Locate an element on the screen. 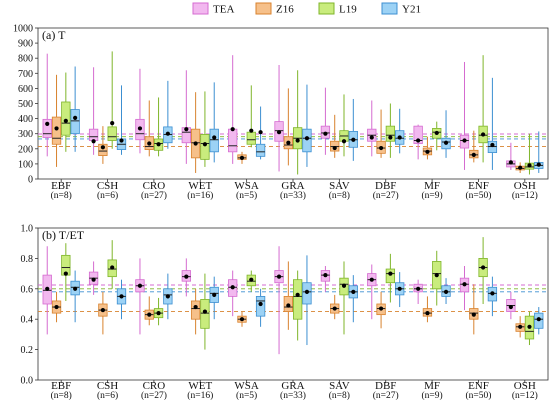  box-wet-y21 is located at coordinates (214, 140).